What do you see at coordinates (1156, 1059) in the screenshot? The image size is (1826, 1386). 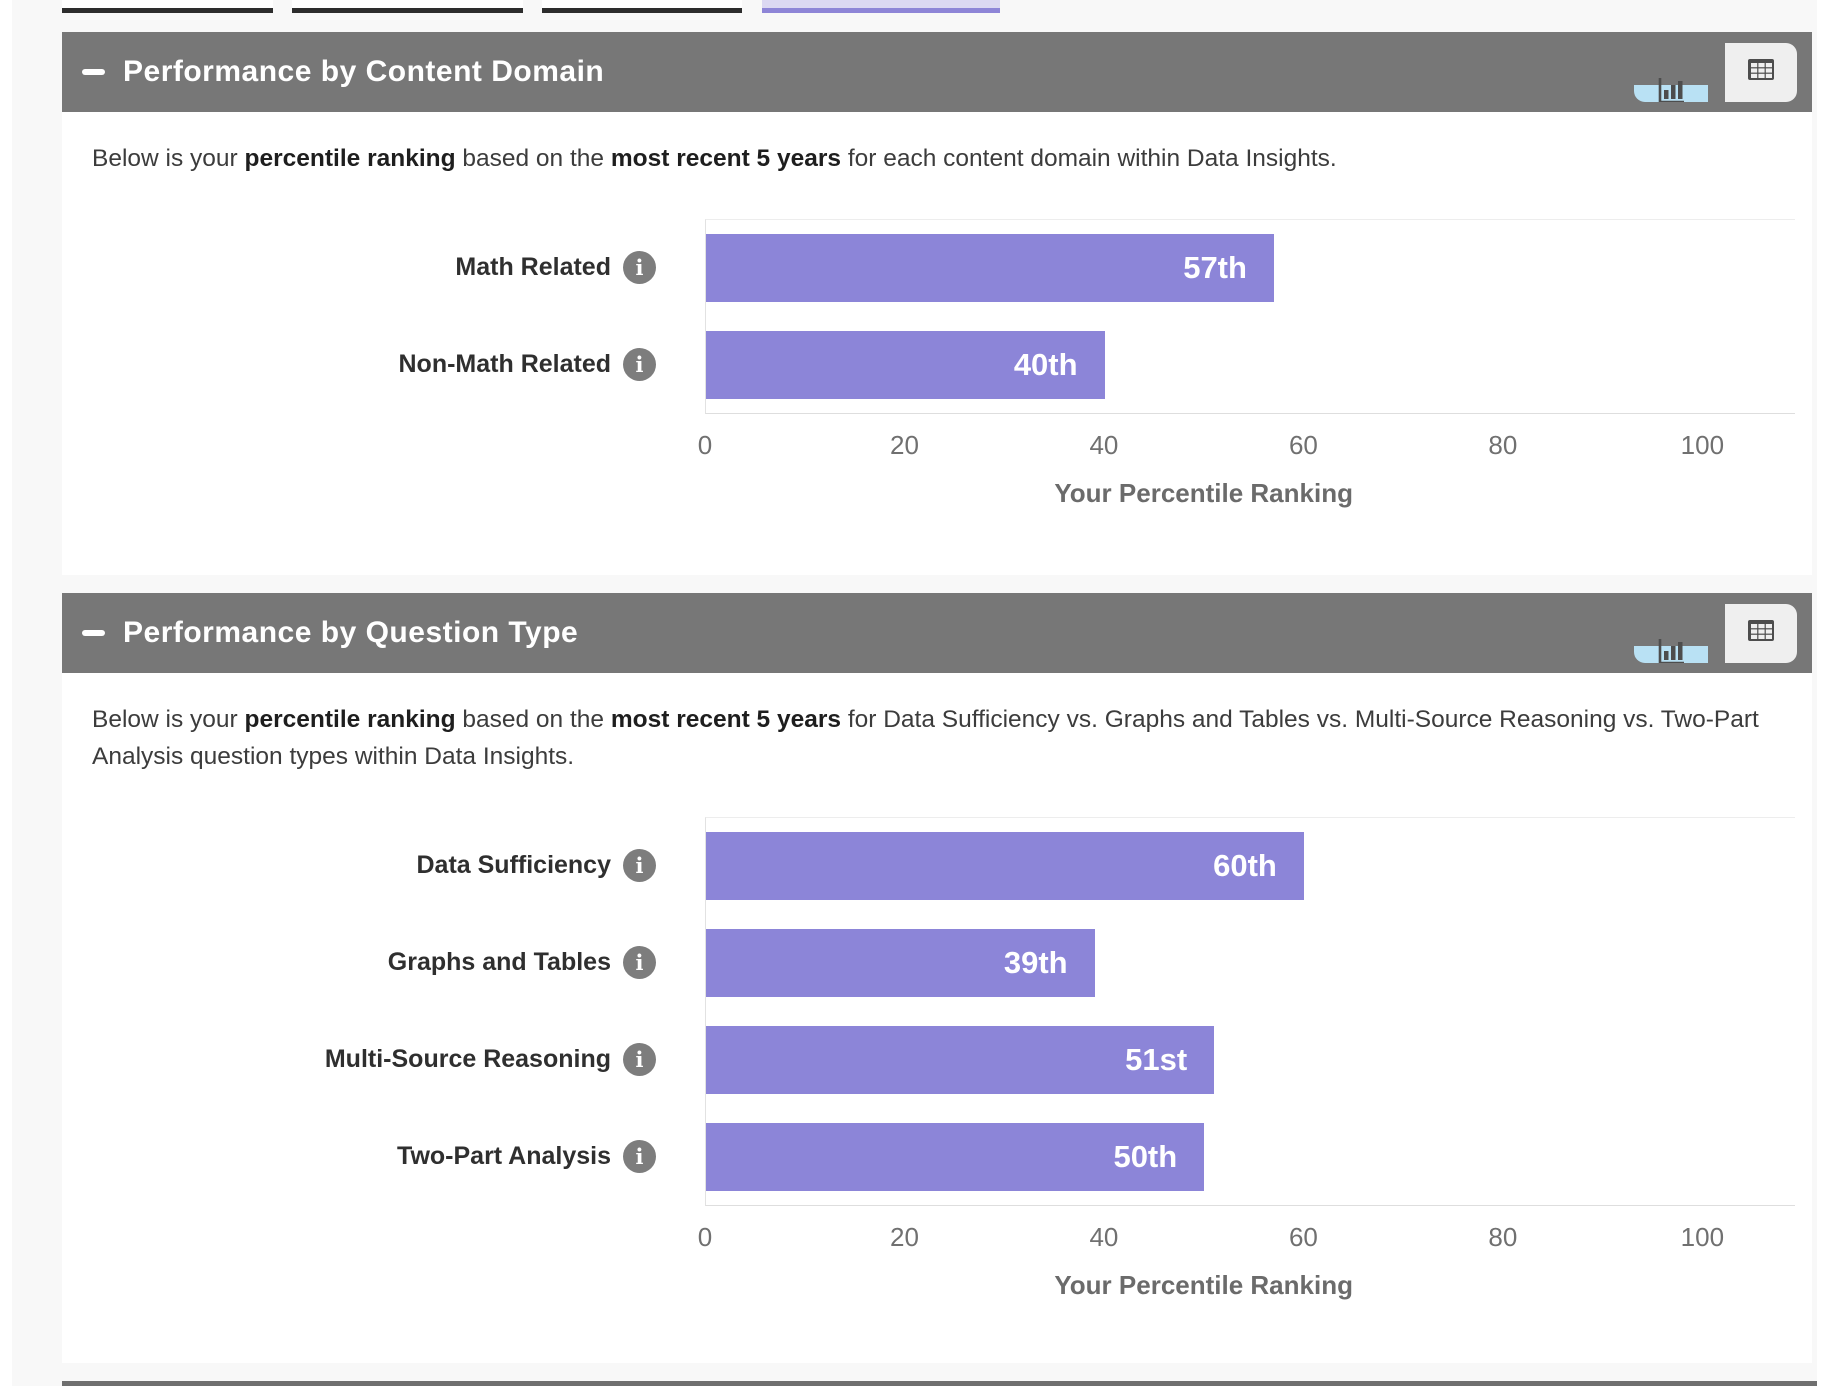 I see `bar-value-label: 51st` at bounding box center [1156, 1059].